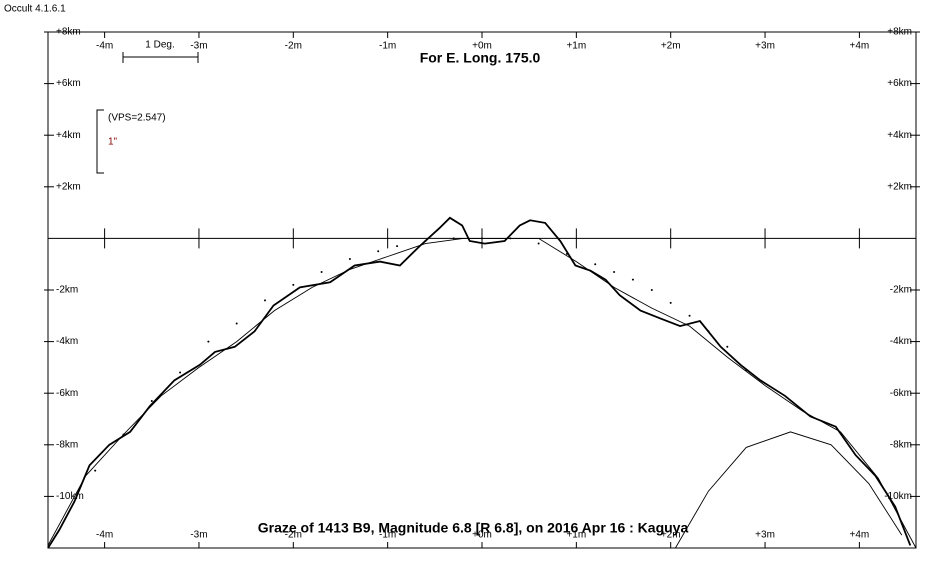 This screenshot has width=950, height=585. What do you see at coordinates (480, 58) in the screenshot?
I see `chart-title: For E. Long. 175.0` at bounding box center [480, 58].